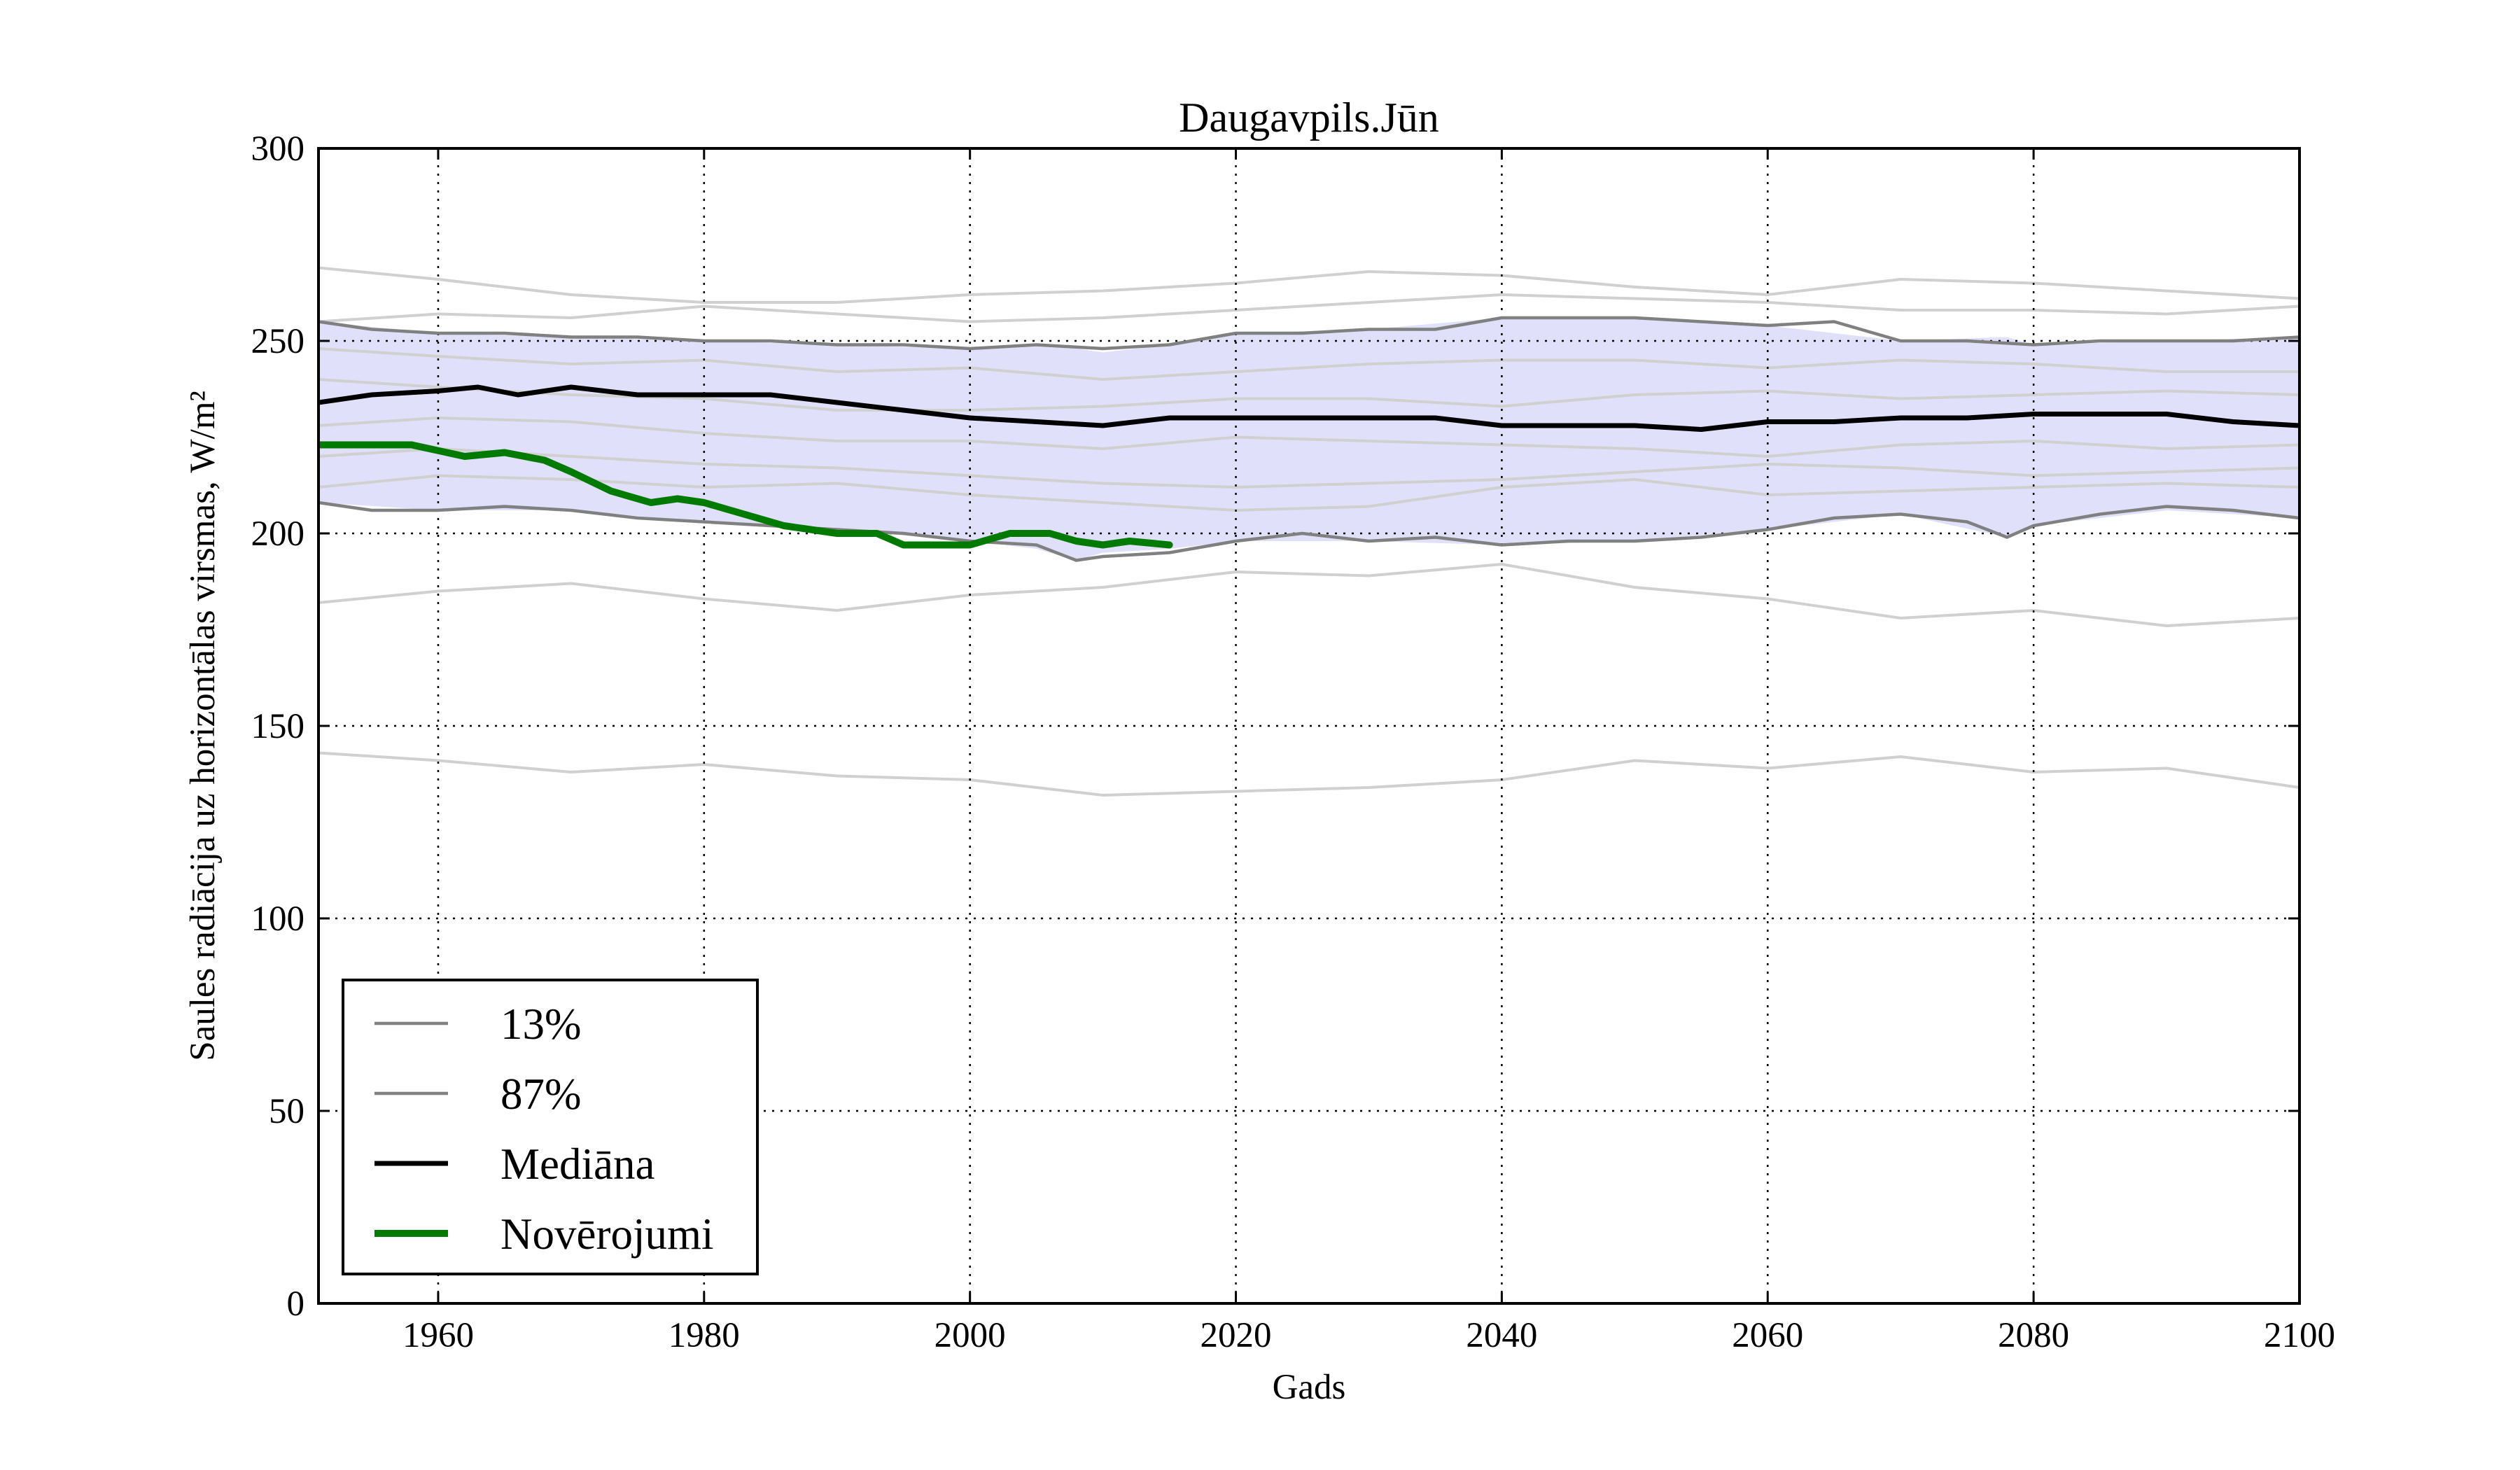 The width and height of the screenshot is (2520, 1470). What do you see at coordinates (1501, 1335) in the screenshot?
I see `x-tick-label: 2040` at bounding box center [1501, 1335].